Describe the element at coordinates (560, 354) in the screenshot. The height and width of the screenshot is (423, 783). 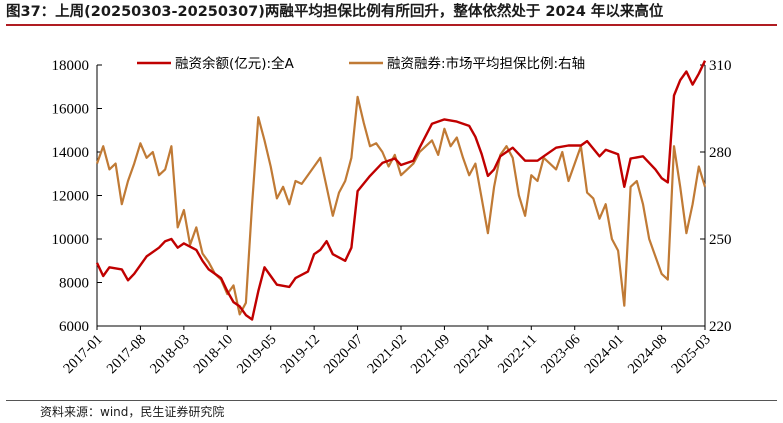
I see `x-tick-label: 2023-06` at that location.